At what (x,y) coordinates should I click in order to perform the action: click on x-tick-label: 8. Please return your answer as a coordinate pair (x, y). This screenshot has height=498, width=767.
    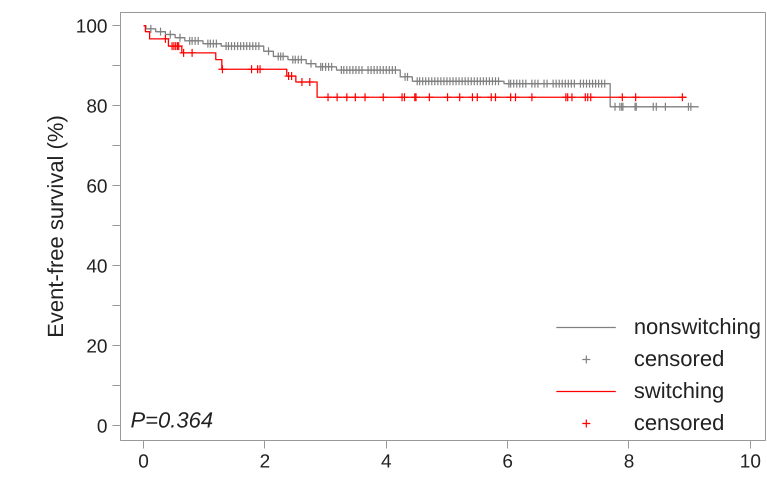
    Looking at the image, I should click on (629, 462).